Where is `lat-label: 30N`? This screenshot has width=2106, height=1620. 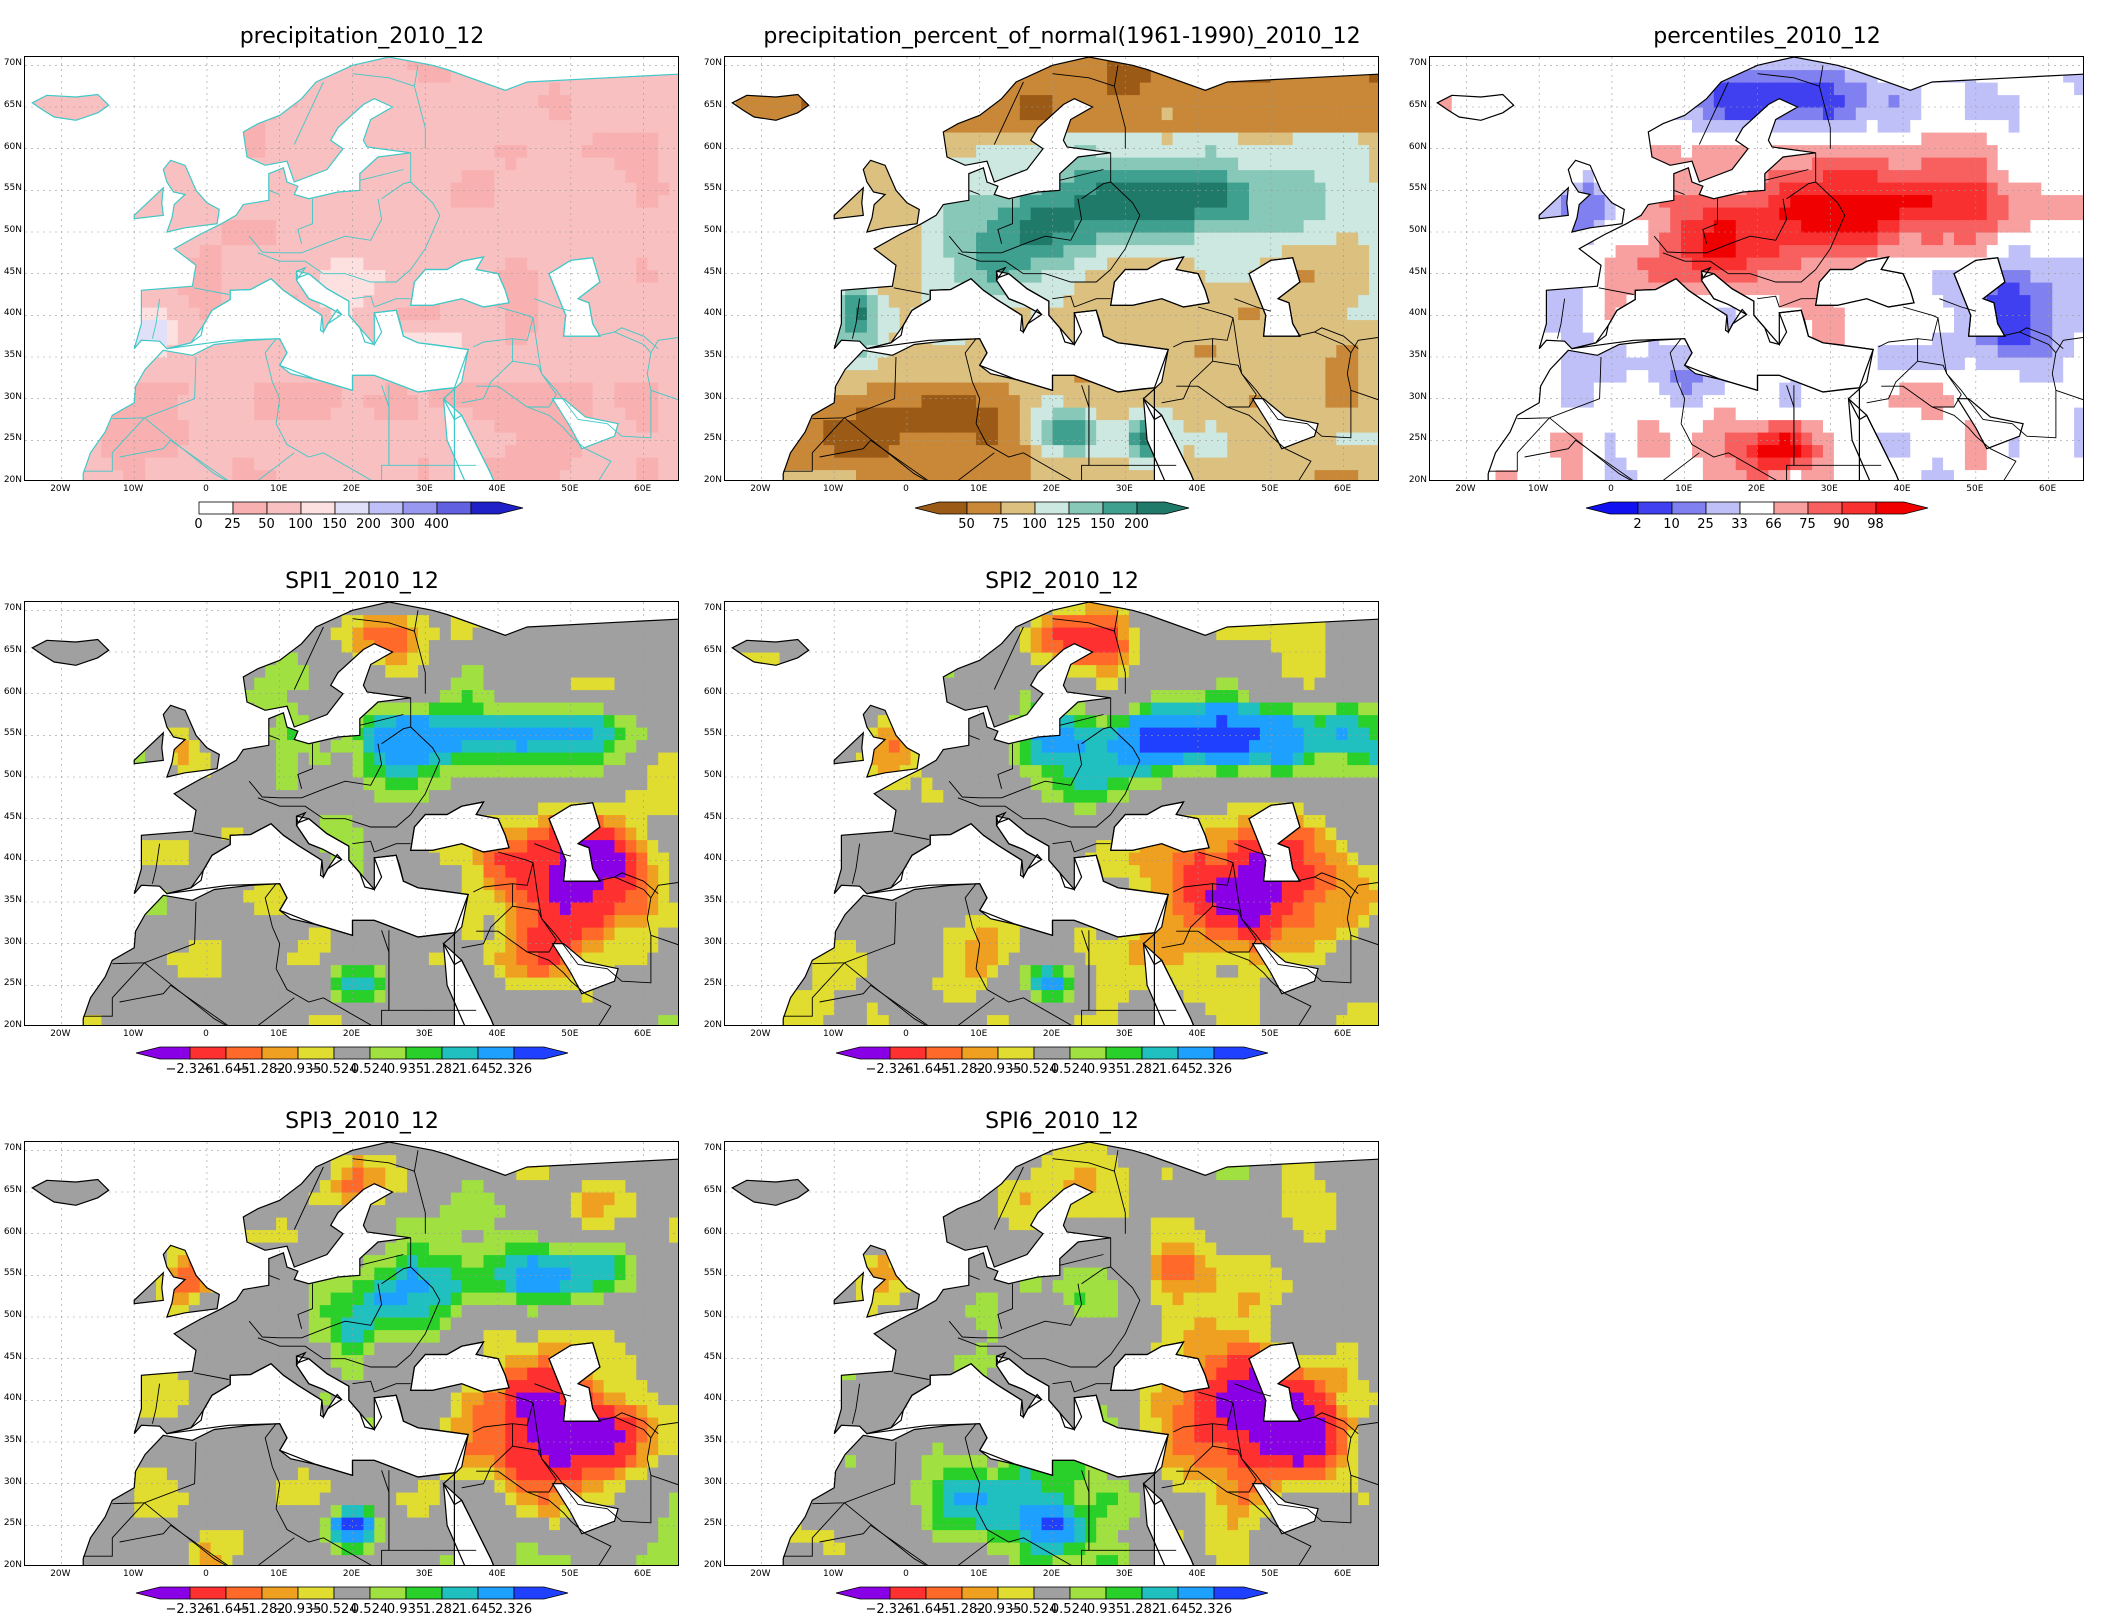
lat-label: 30N is located at coordinates (712, 941).